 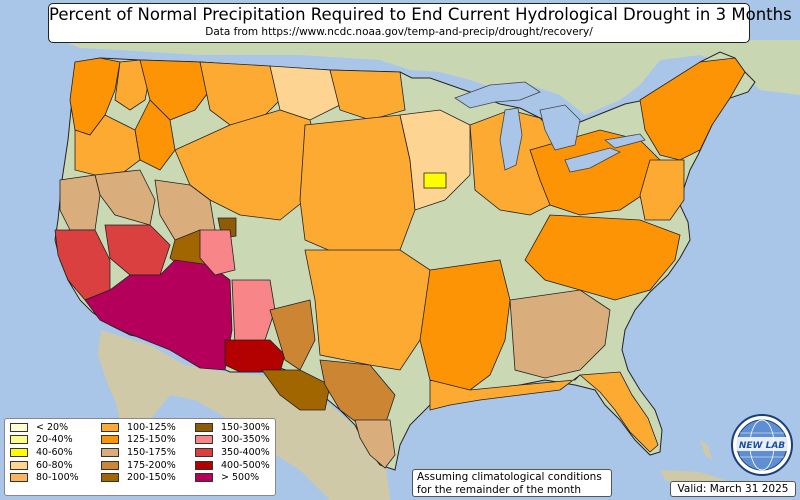 I want to click on region-mn-yellow, so click(x=435, y=180).